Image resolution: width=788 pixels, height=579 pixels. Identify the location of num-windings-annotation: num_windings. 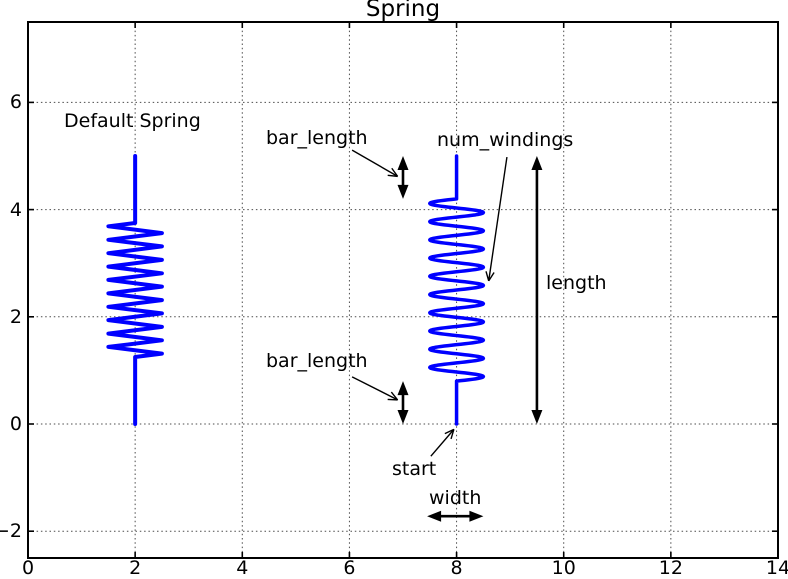
(505, 140).